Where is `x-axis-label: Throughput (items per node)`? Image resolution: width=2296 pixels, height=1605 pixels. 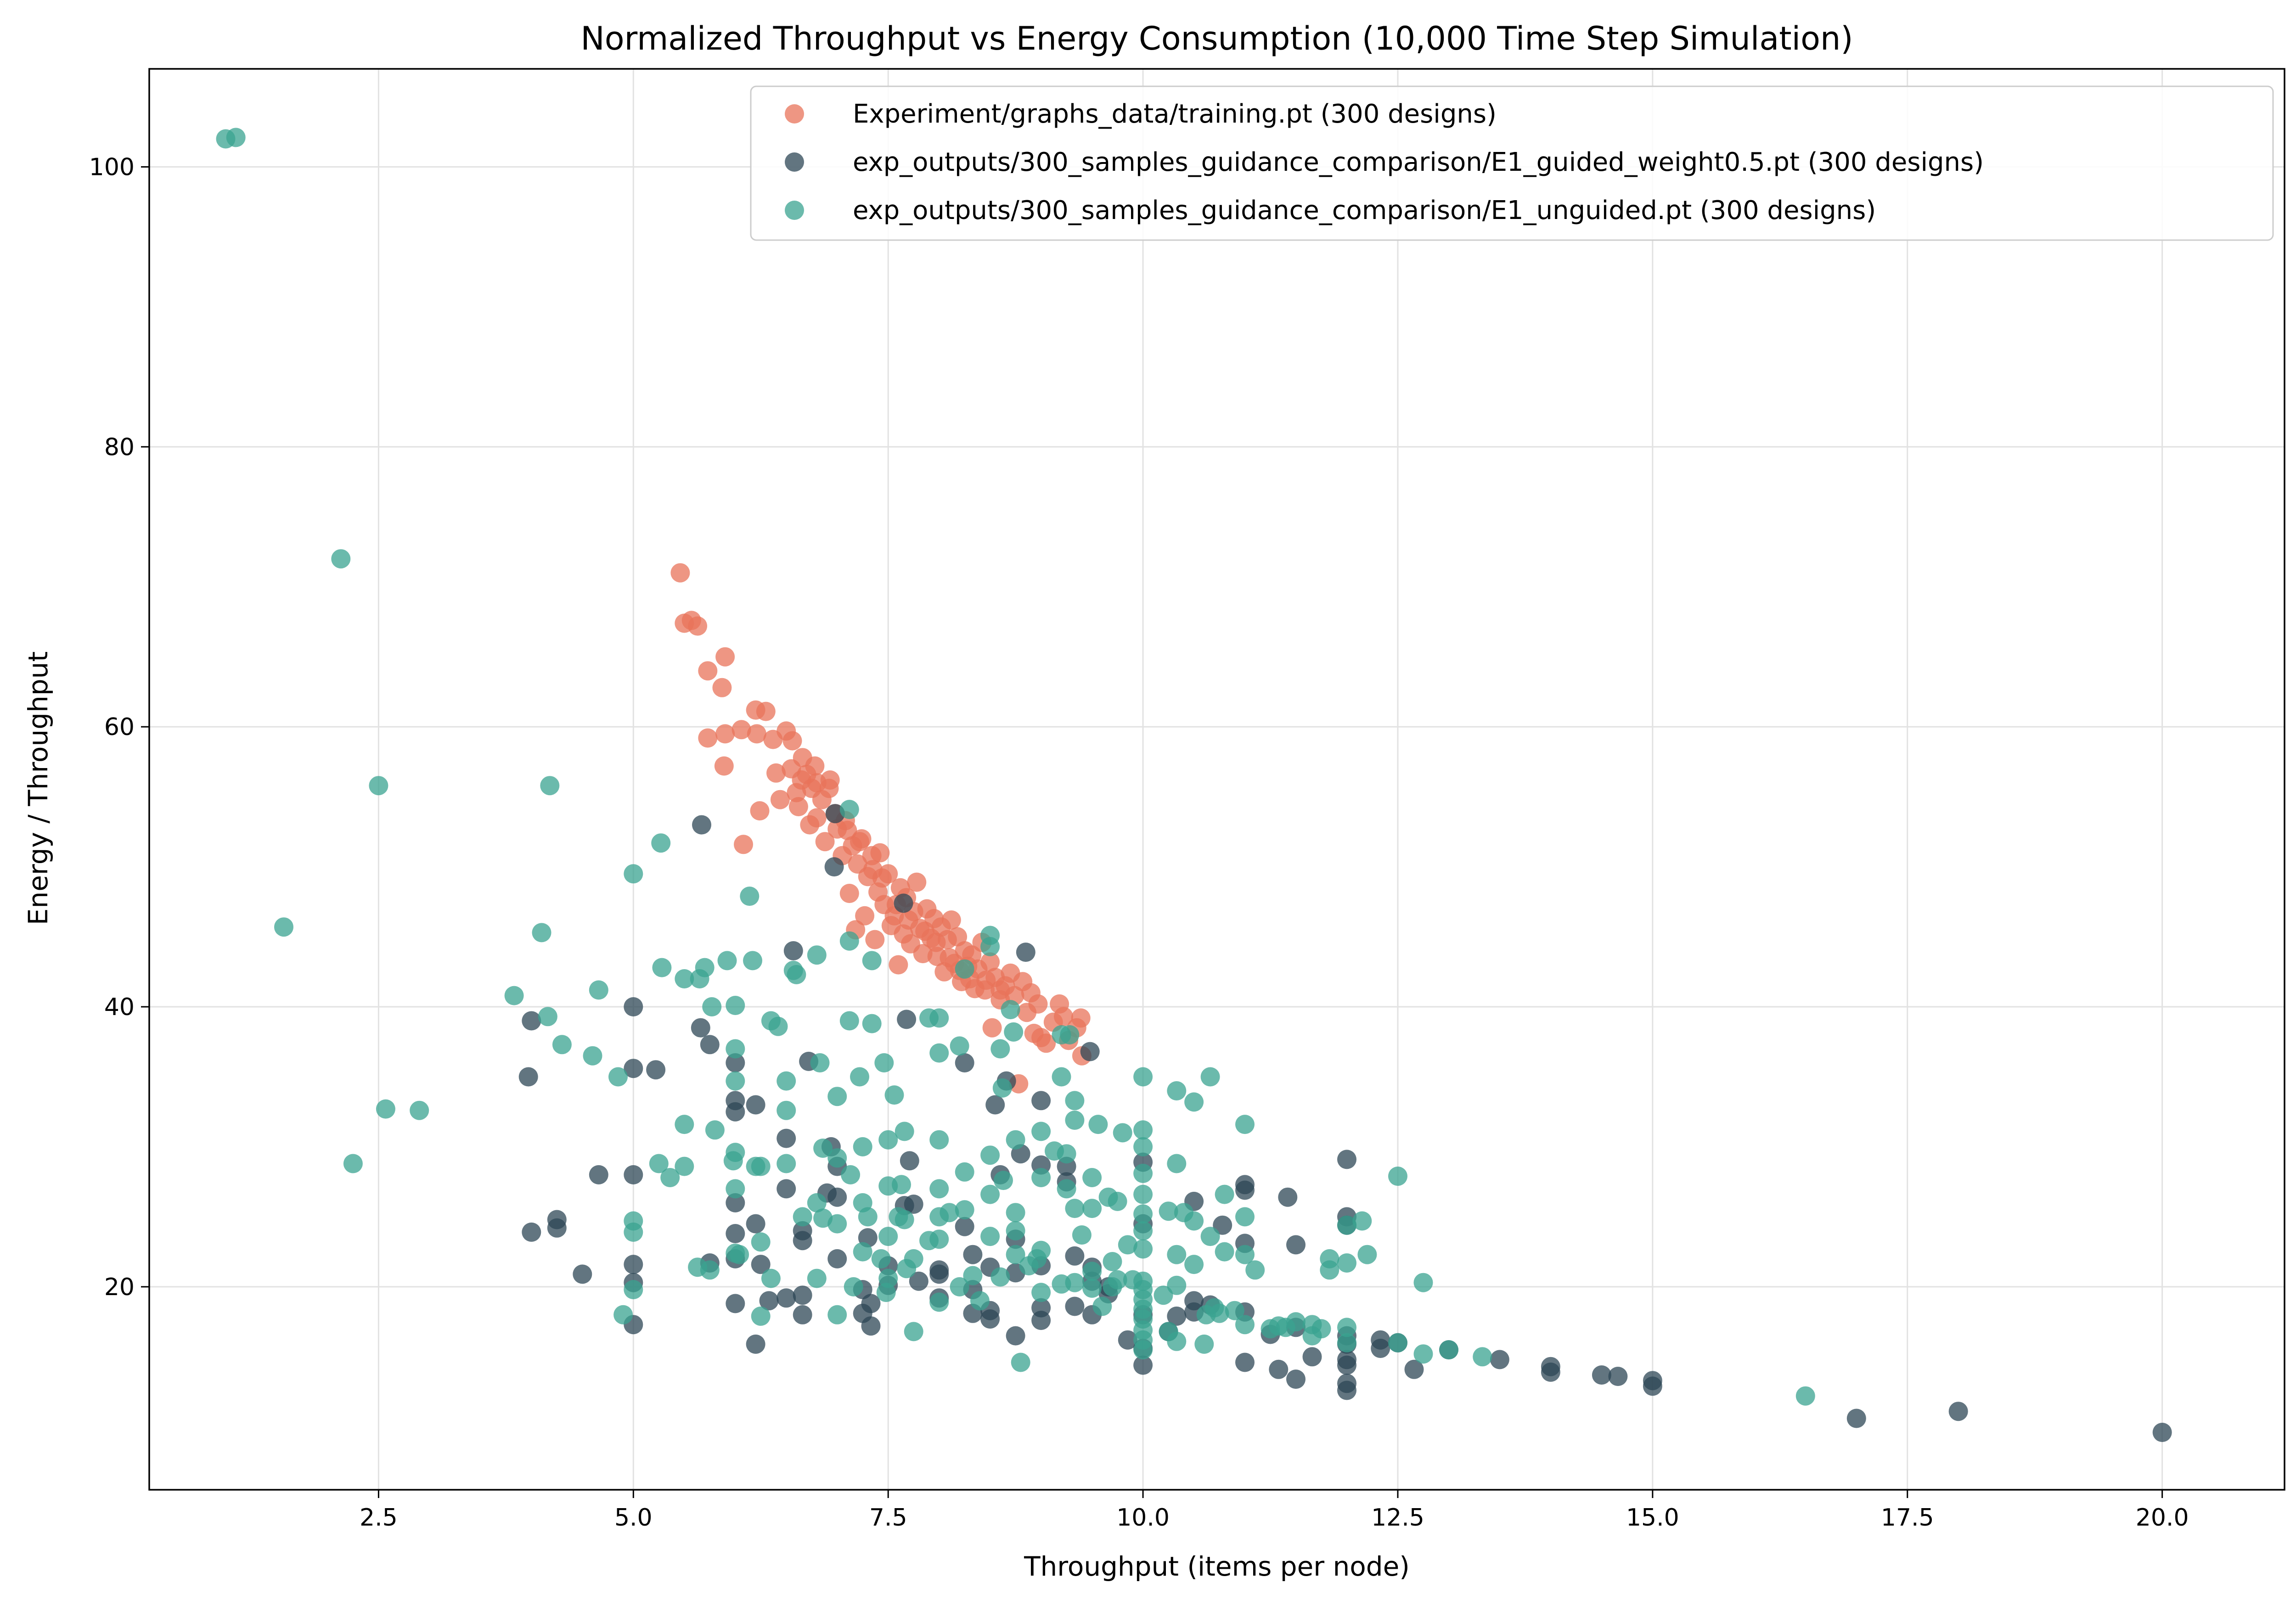 x-axis-label: Throughput (items per node) is located at coordinates (1217, 1566).